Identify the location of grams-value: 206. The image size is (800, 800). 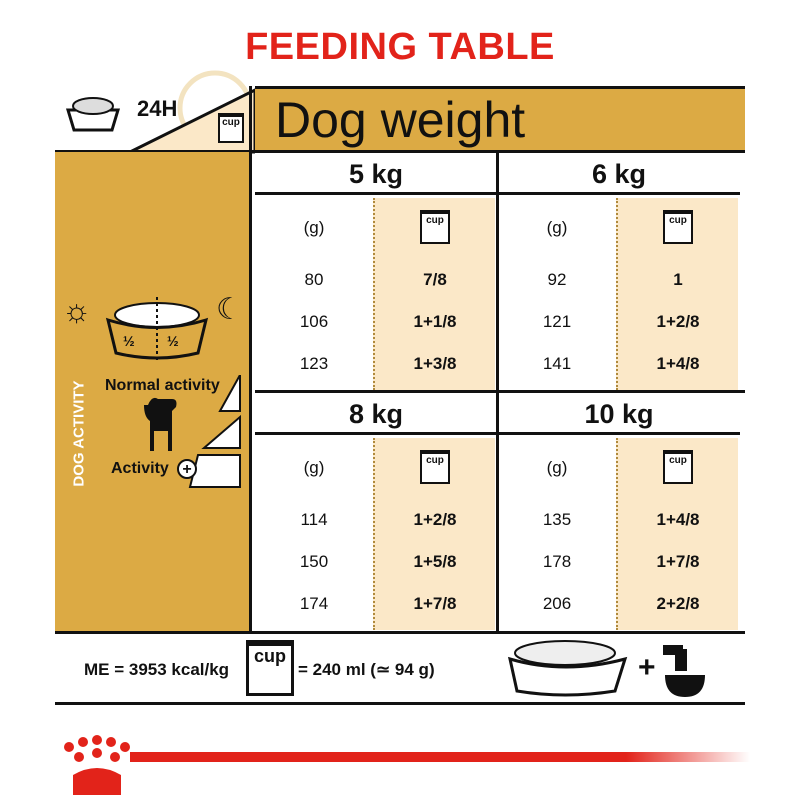
(557, 603).